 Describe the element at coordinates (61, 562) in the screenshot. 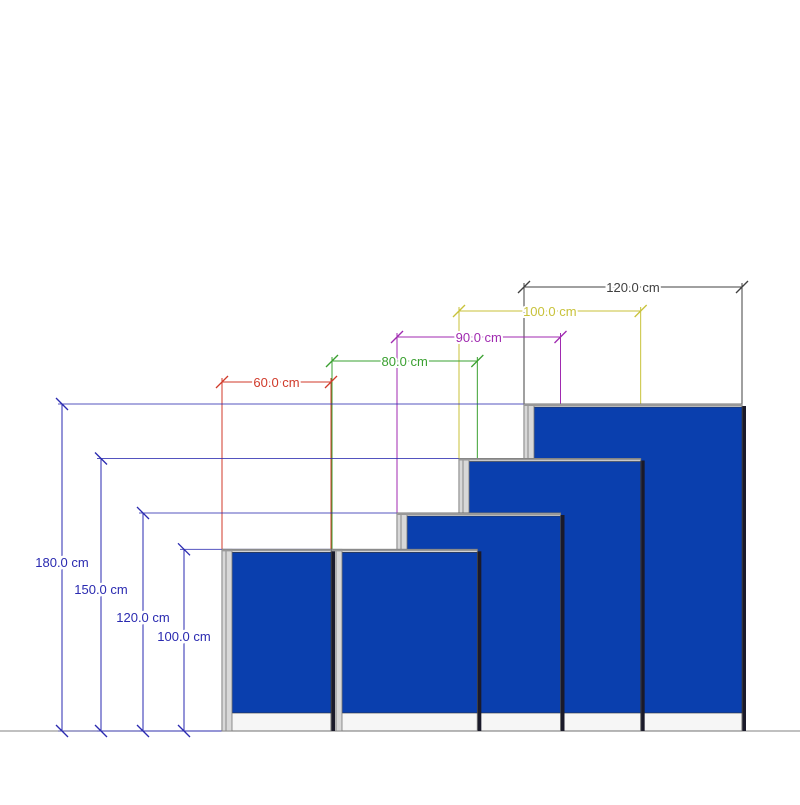

I see `height-label: 180.0 cm` at that location.